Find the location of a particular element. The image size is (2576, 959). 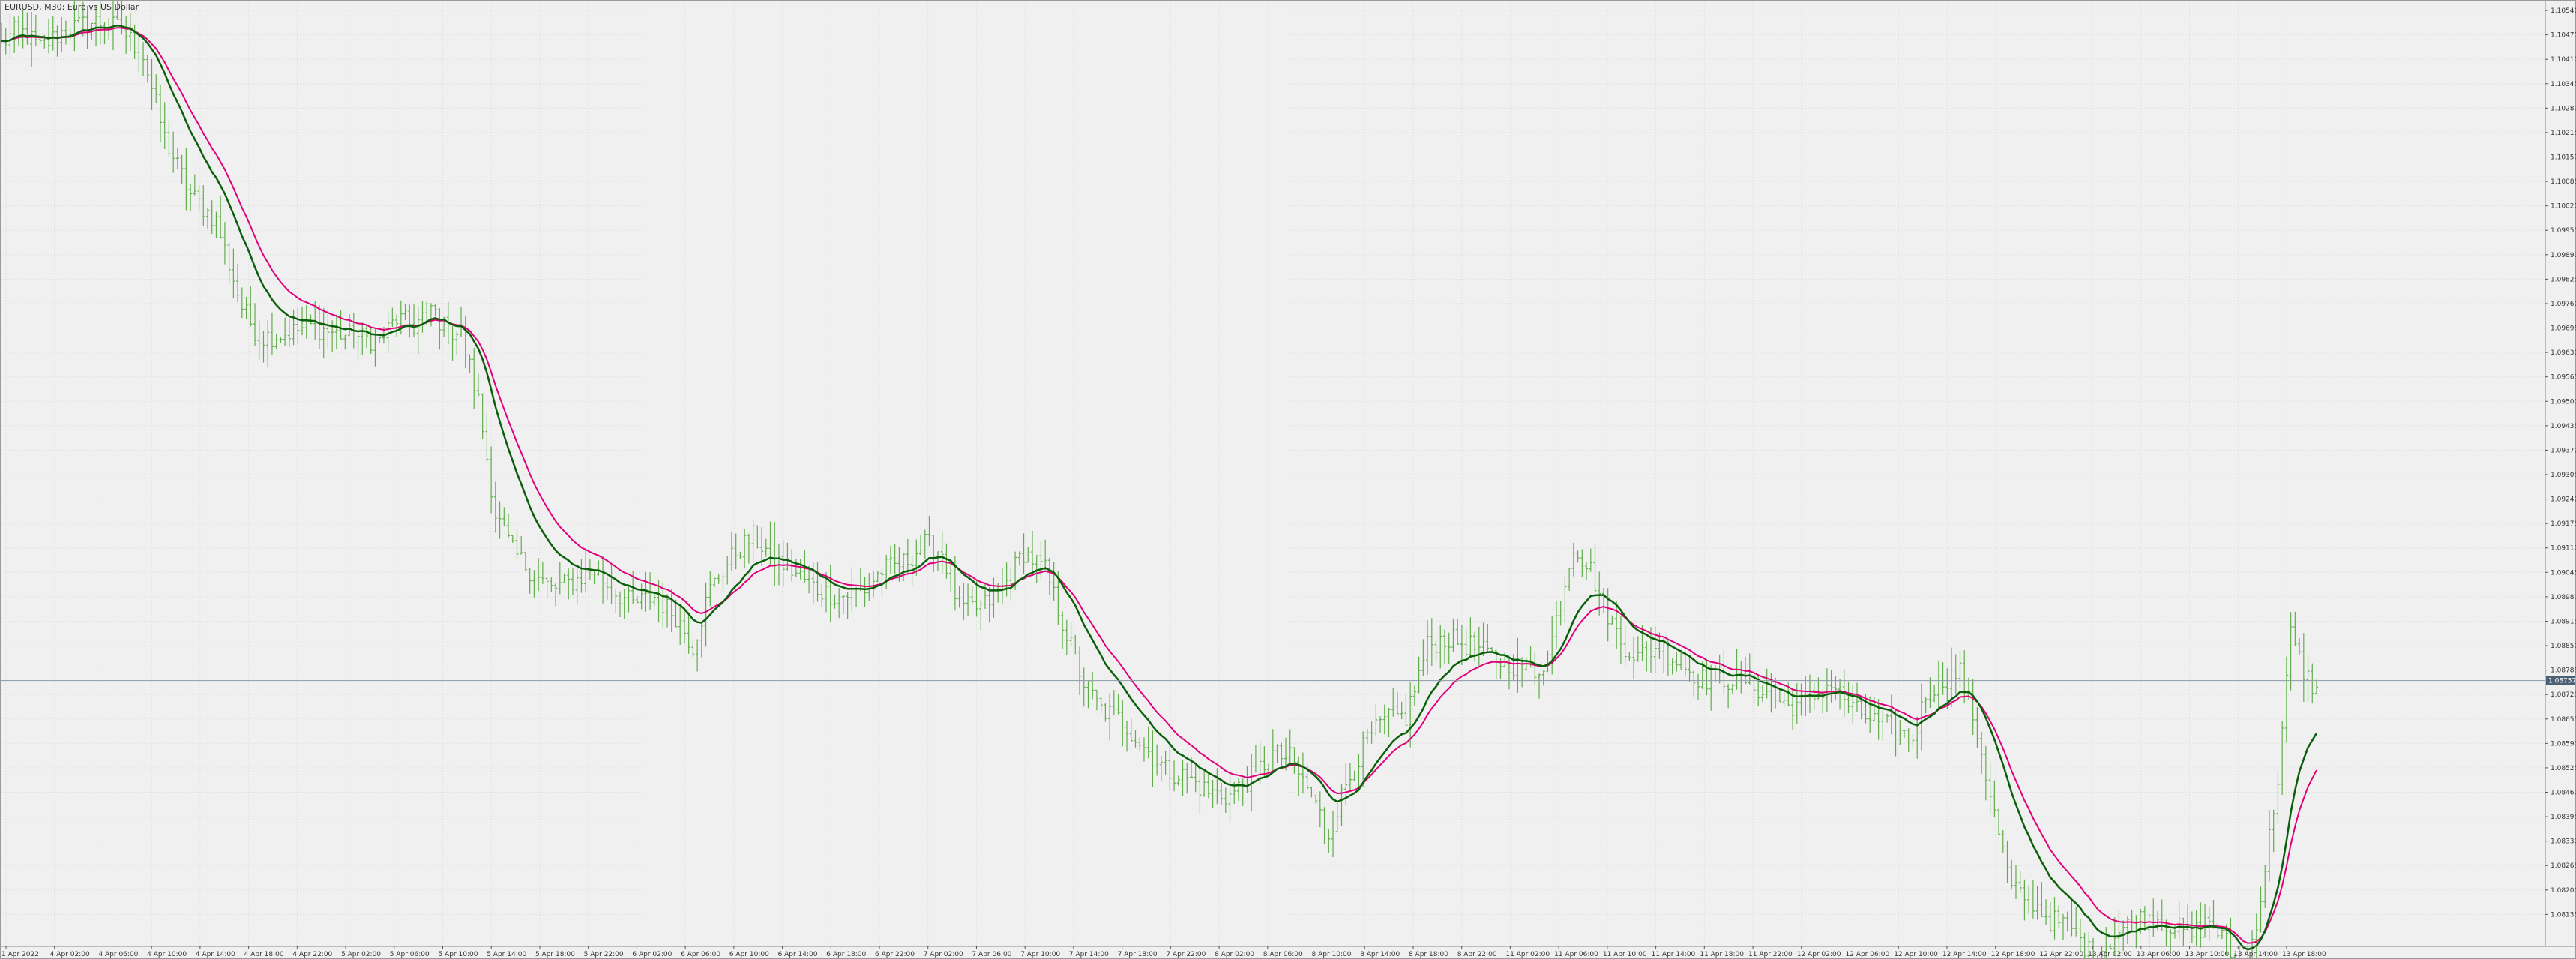

y-tick-label: 1.09435 is located at coordinates (2564, 426).